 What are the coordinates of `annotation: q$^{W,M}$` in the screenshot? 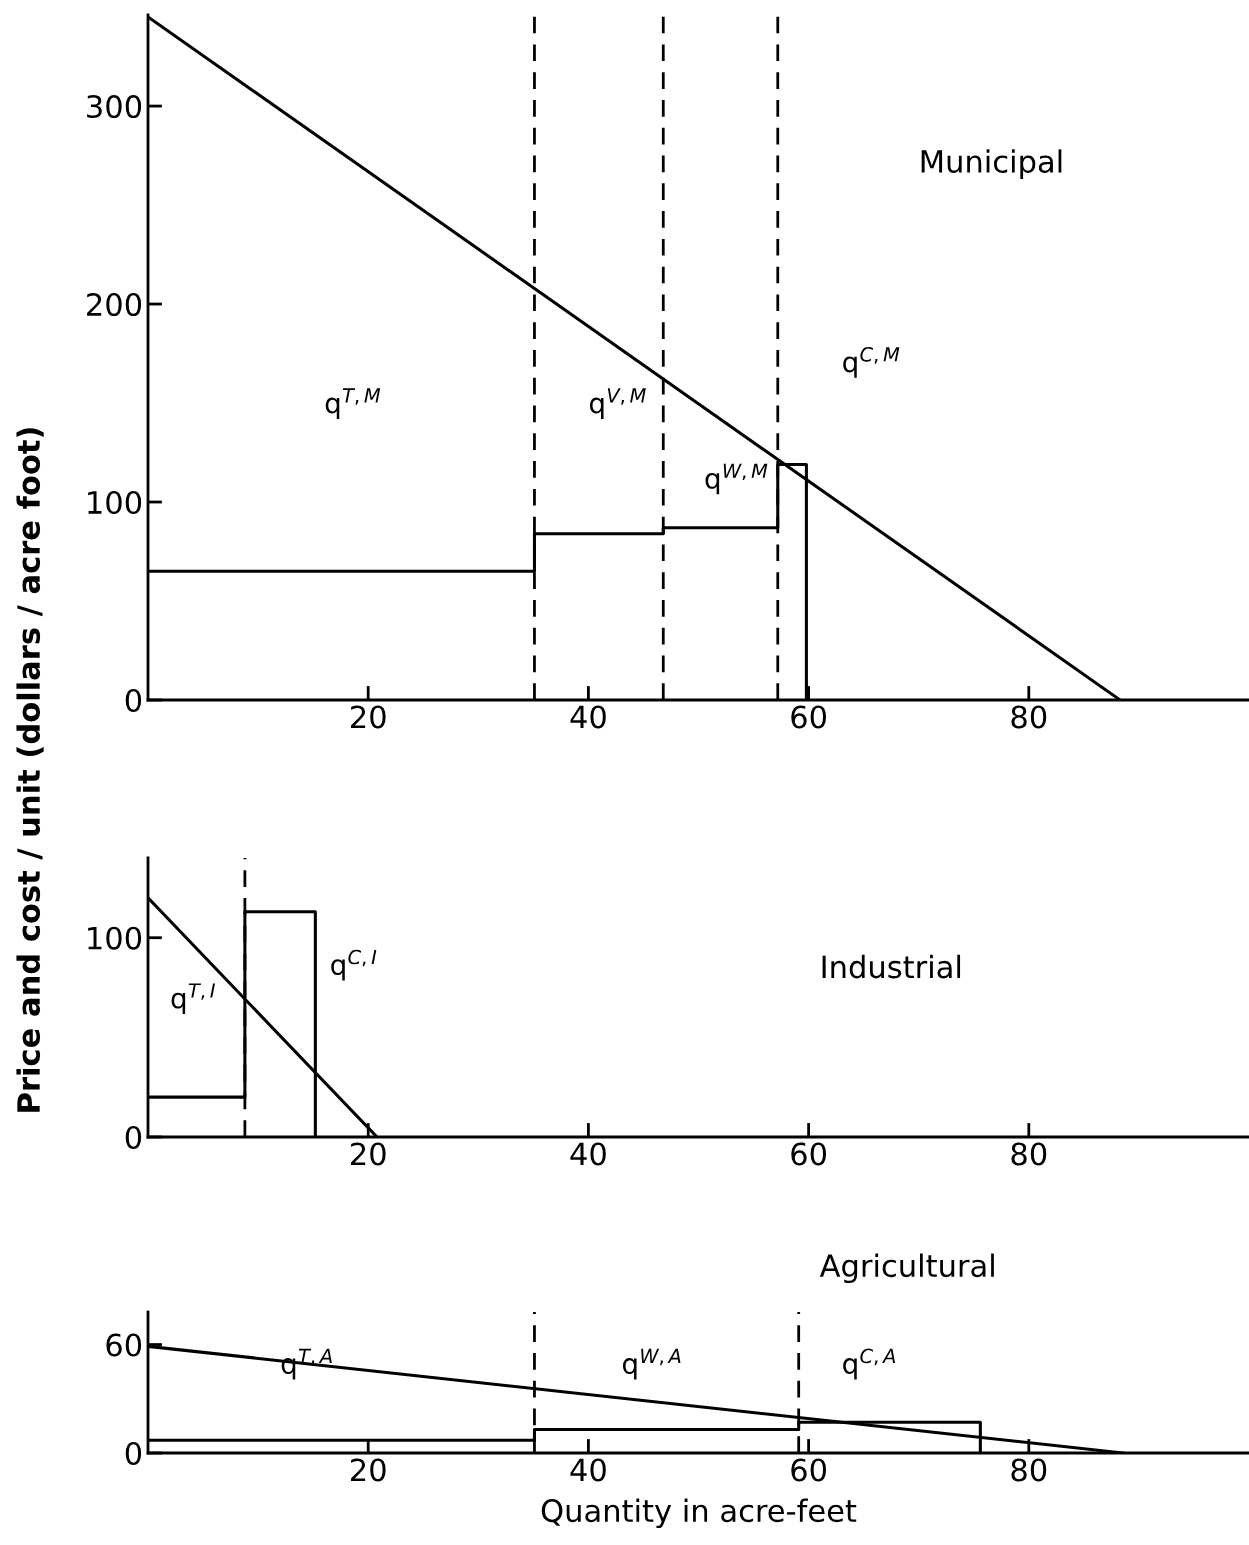 It's located at (736, 479).